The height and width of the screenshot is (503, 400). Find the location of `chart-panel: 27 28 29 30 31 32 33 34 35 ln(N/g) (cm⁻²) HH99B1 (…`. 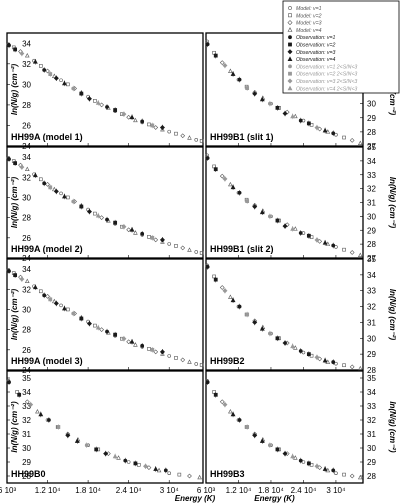

chart-panel: 27 28 29 30 31 32 33 34 35 ln(N/g) (cm⁻²) HH99B1 (… is located at coordinates (301, 203).